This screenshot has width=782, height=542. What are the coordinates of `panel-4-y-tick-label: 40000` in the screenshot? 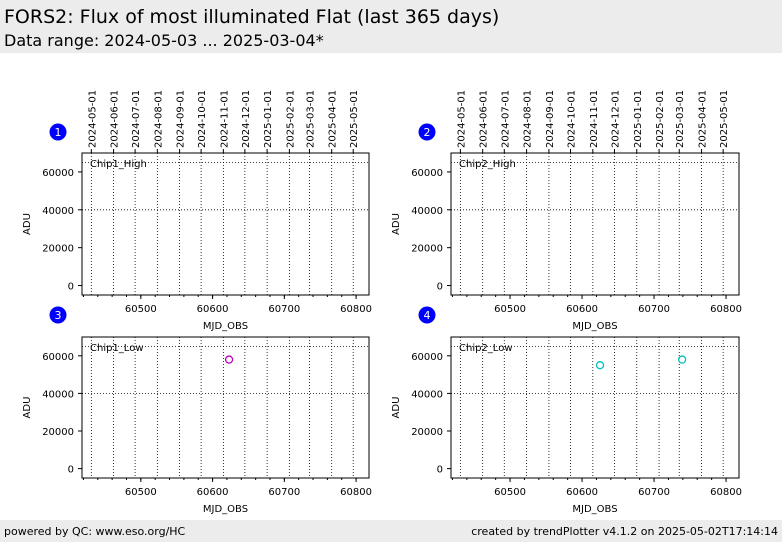 It's located at (427, 394).